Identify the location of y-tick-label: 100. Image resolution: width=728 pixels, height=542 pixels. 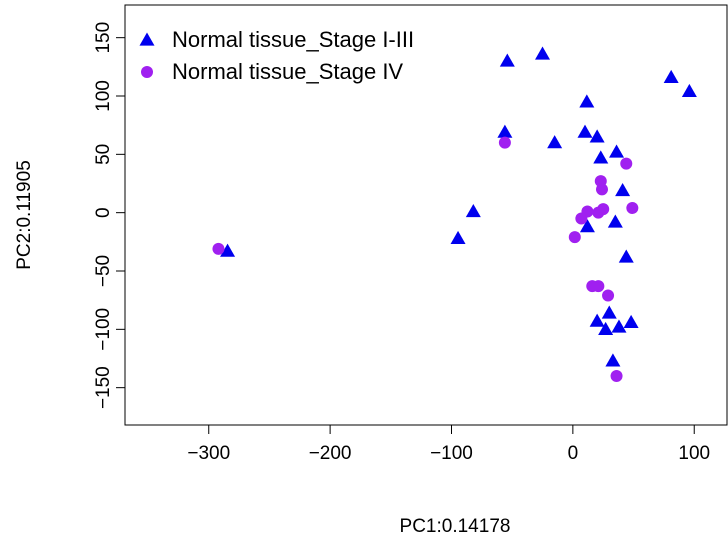
(103, 96).